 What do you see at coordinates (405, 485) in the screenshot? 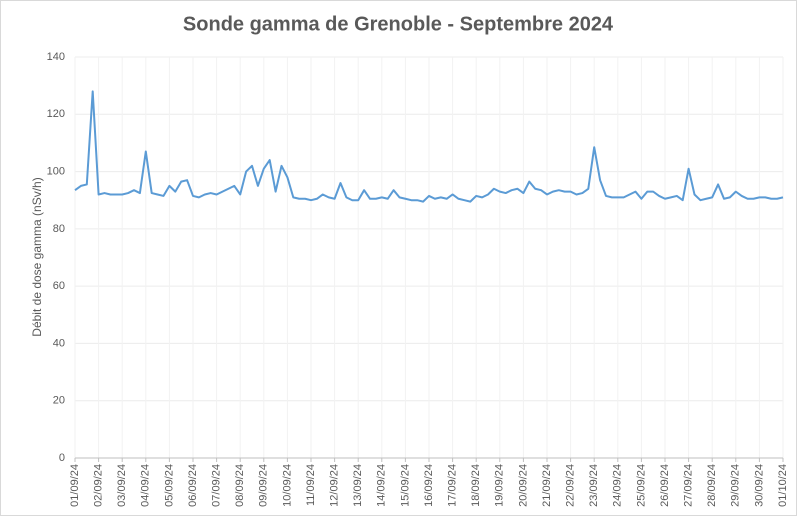
I see `x-tick-label: 15/09/24` at bounding box center [405, 485].